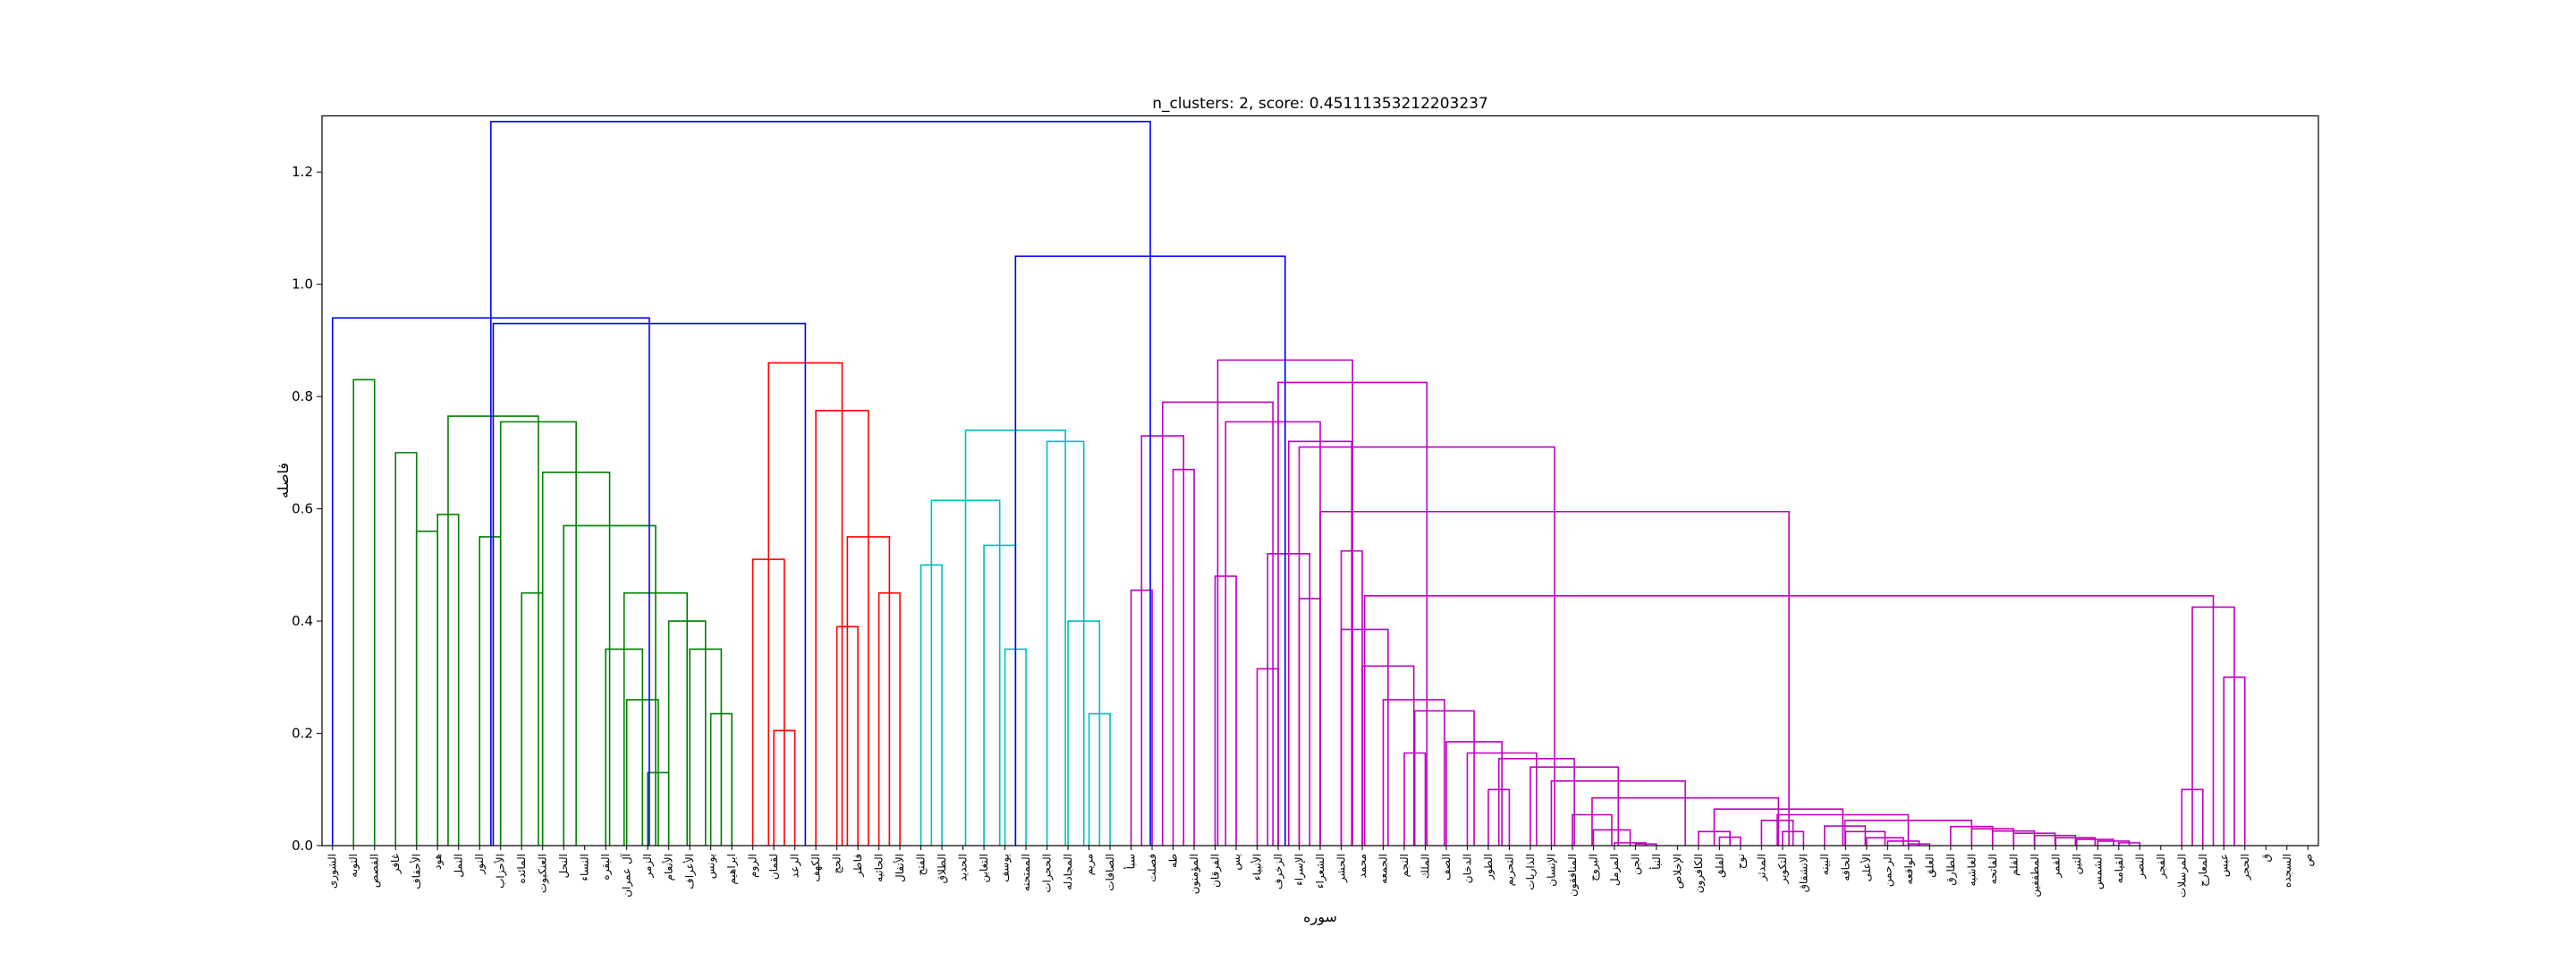 The width and height of the screenshot is (2576, 970). I want to click on leaf-label: التحريم, so click(1509, 870).